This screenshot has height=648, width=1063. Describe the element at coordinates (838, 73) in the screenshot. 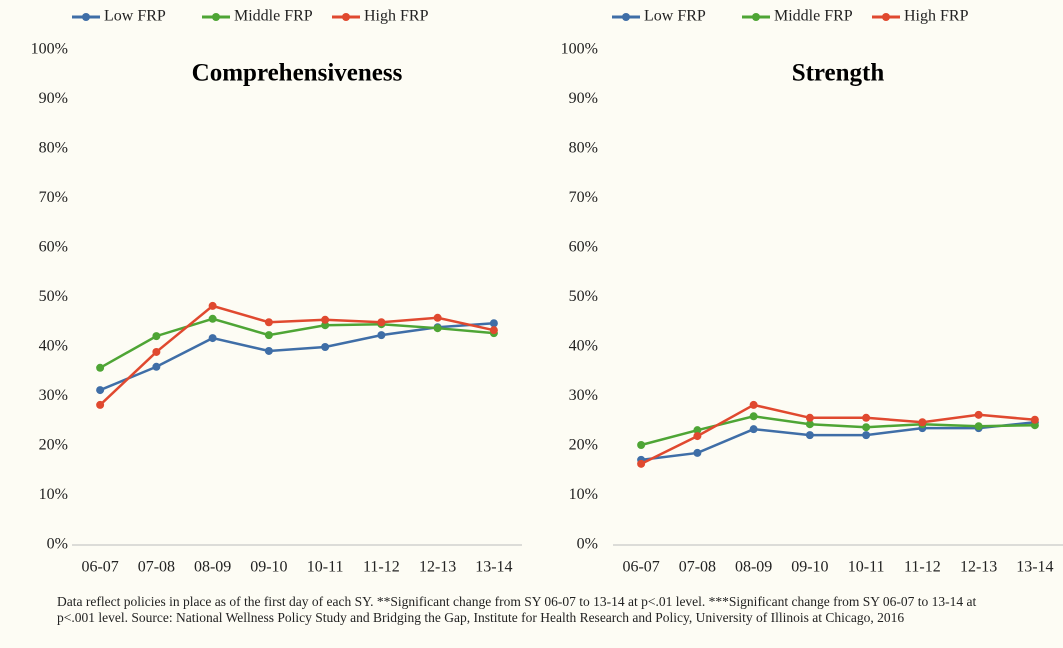

I see `chart-title: Strength` at that location.